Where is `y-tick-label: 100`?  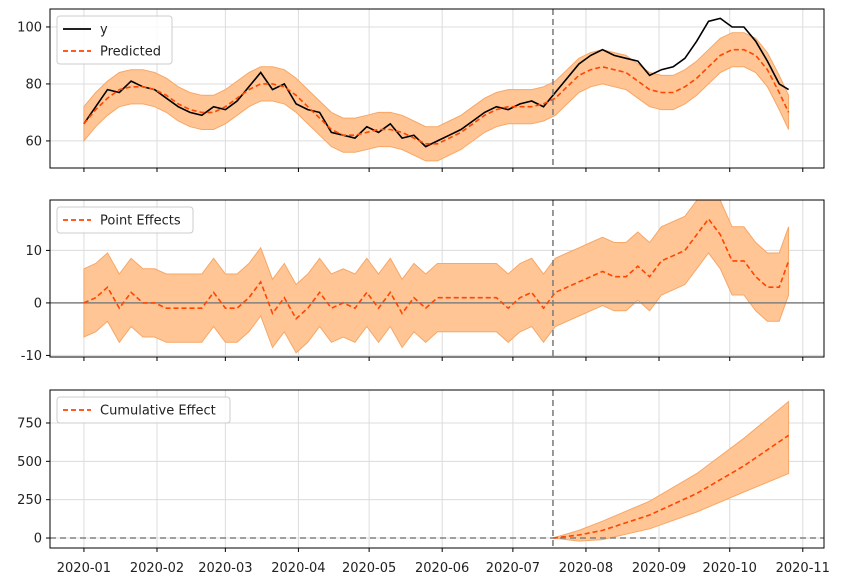
y-tick-label: 100 is located at coordinates (29, 27).